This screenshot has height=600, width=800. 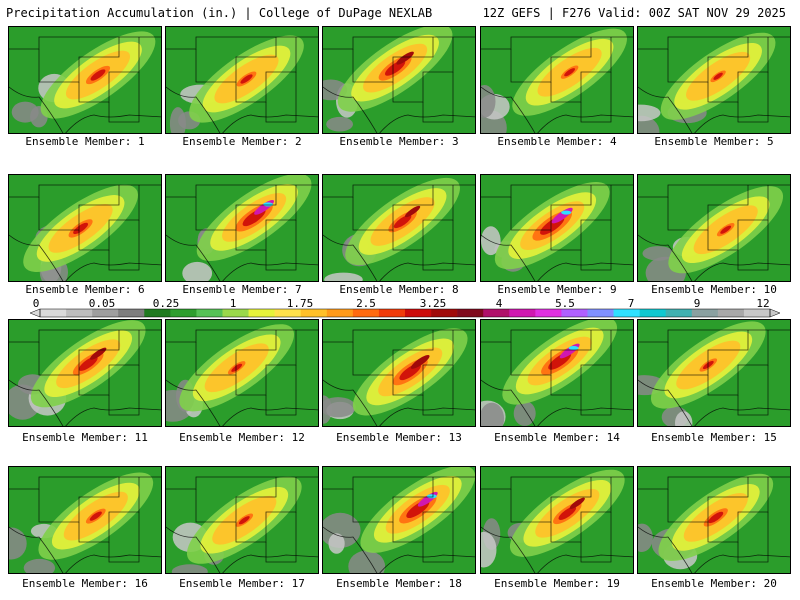 What do you see at coordinates (714, 141) in the screenshot?
I see `ensemble-member-label: Ensemble Member: 5` at bounding box center [714, 141].